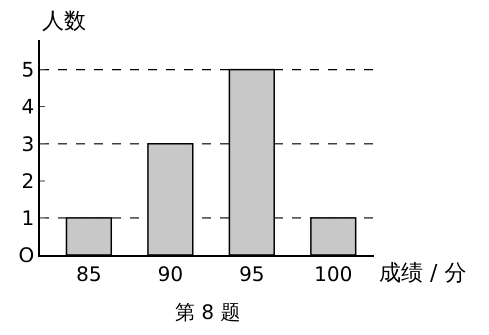 Image resolution: width=489 pixels, height=335 pixels. Describe the element at coordinates (28, 106) in the screenshot. I see `y-tick-label: 4` at that location.